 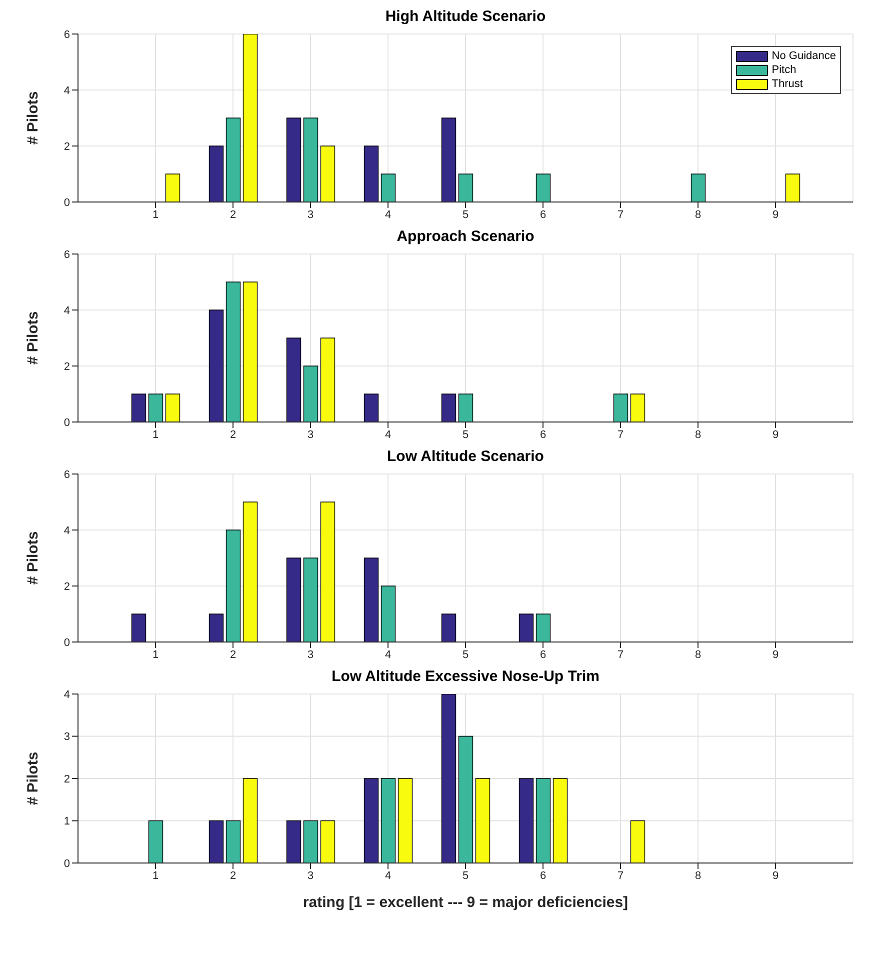 What do you see at coordinates (465, 17) in the screenshot?
I see `chart-title: High Altitude Scenario` at bounding box center [465, 17].